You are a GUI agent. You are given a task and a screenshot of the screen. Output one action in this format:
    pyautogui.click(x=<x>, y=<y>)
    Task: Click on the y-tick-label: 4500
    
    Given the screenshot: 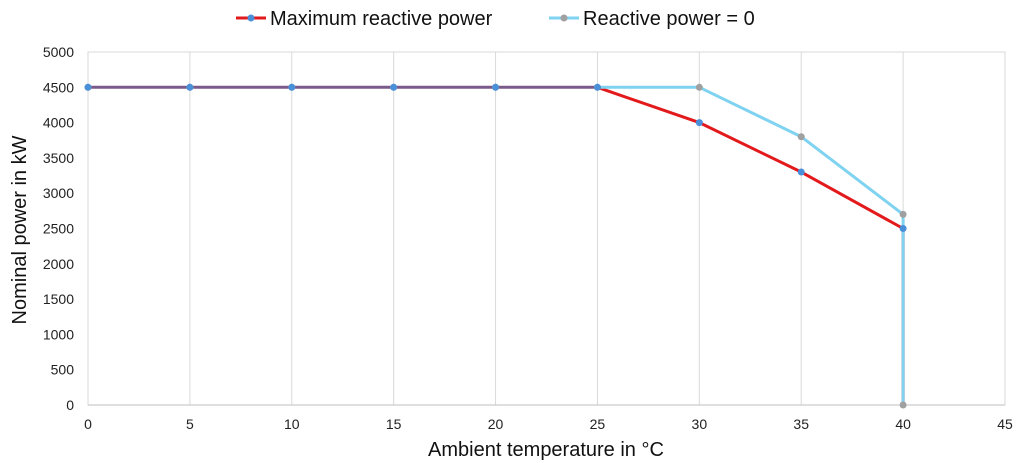 What is the action you would take?
    pyautogui.click(x=58, y=87)
    